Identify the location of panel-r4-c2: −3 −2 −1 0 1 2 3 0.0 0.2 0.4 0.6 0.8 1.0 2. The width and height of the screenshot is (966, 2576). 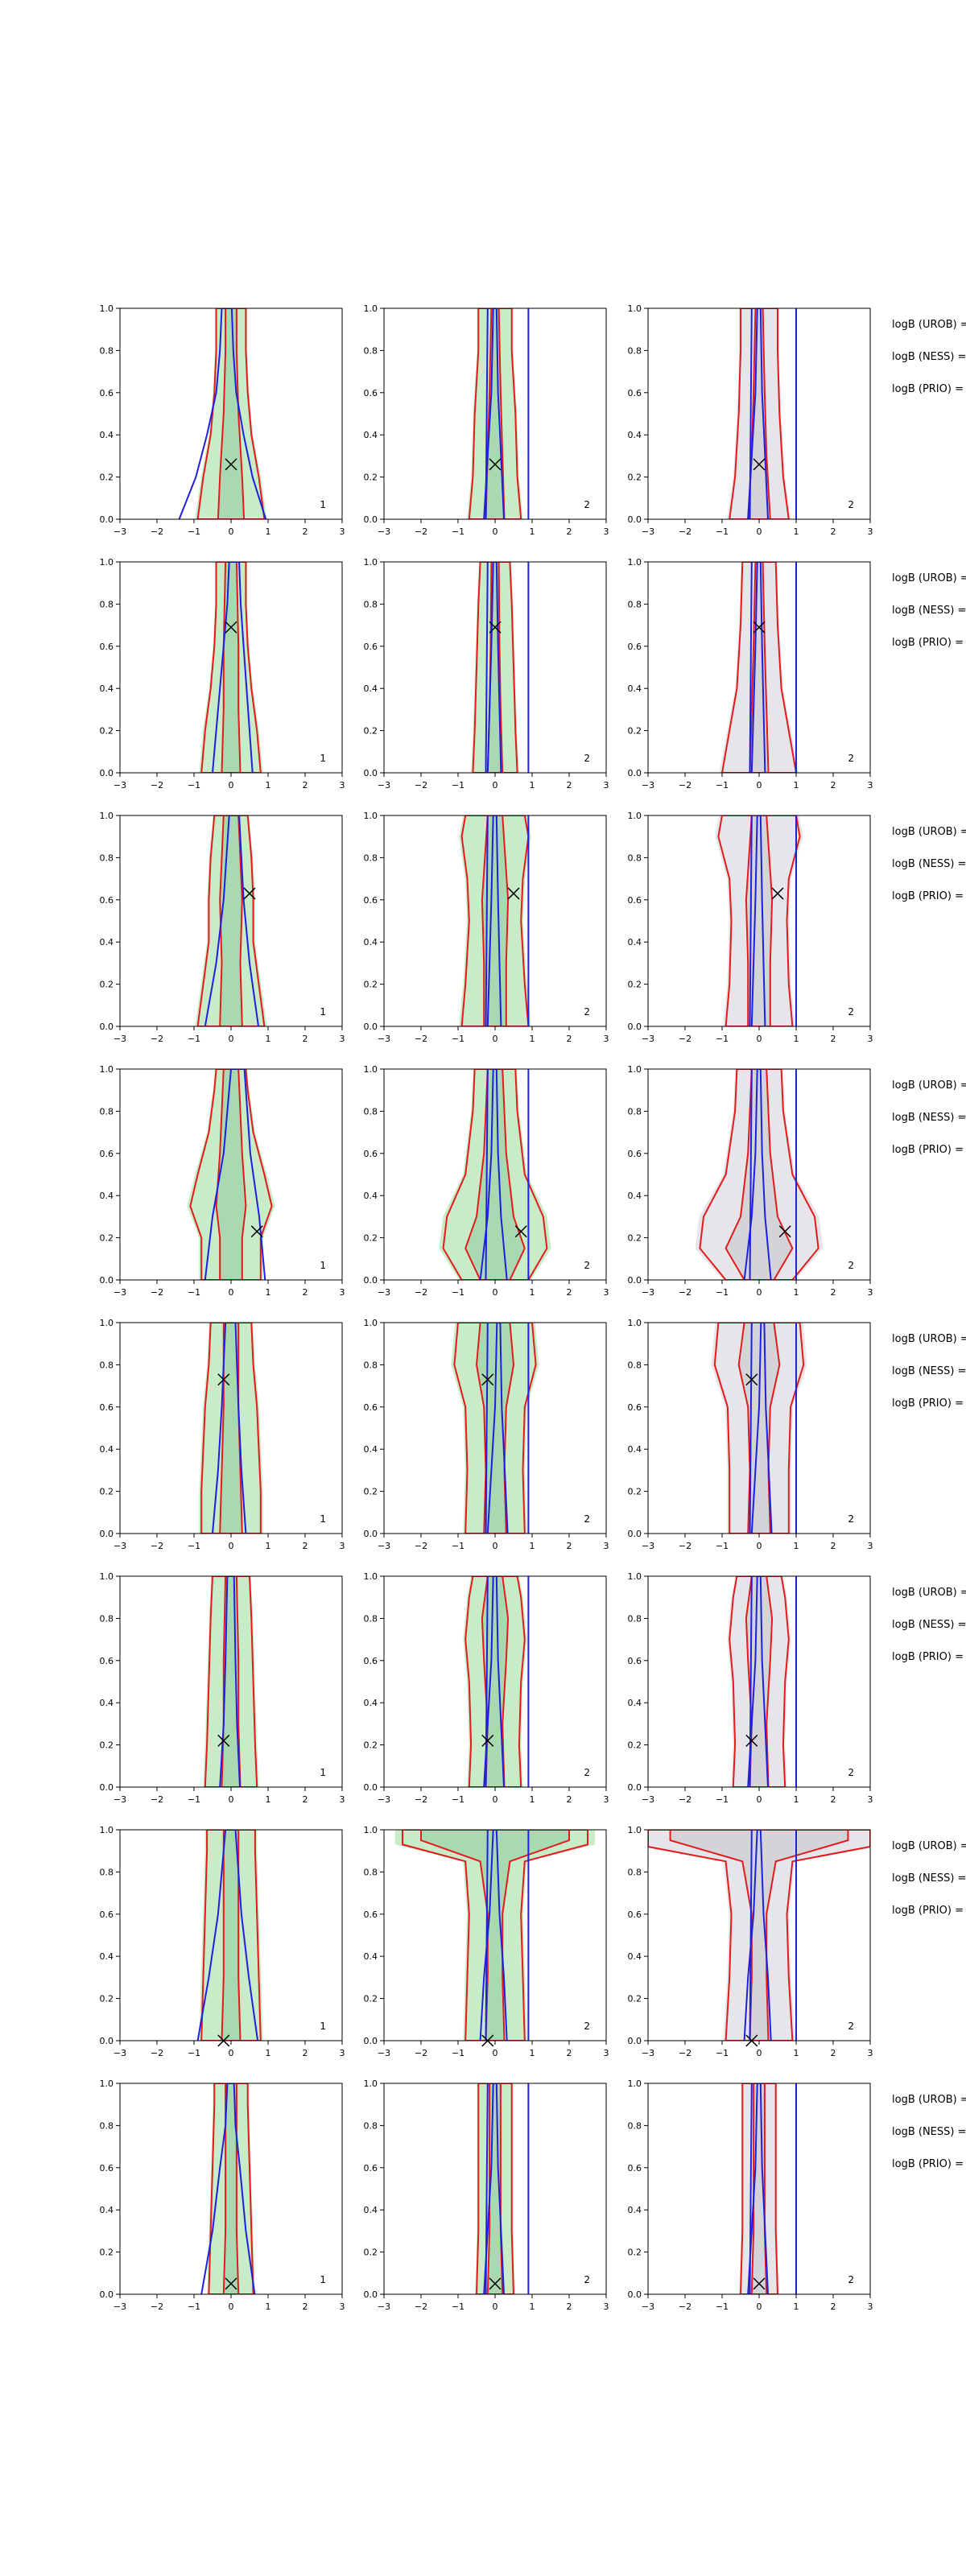
(486, 1181).